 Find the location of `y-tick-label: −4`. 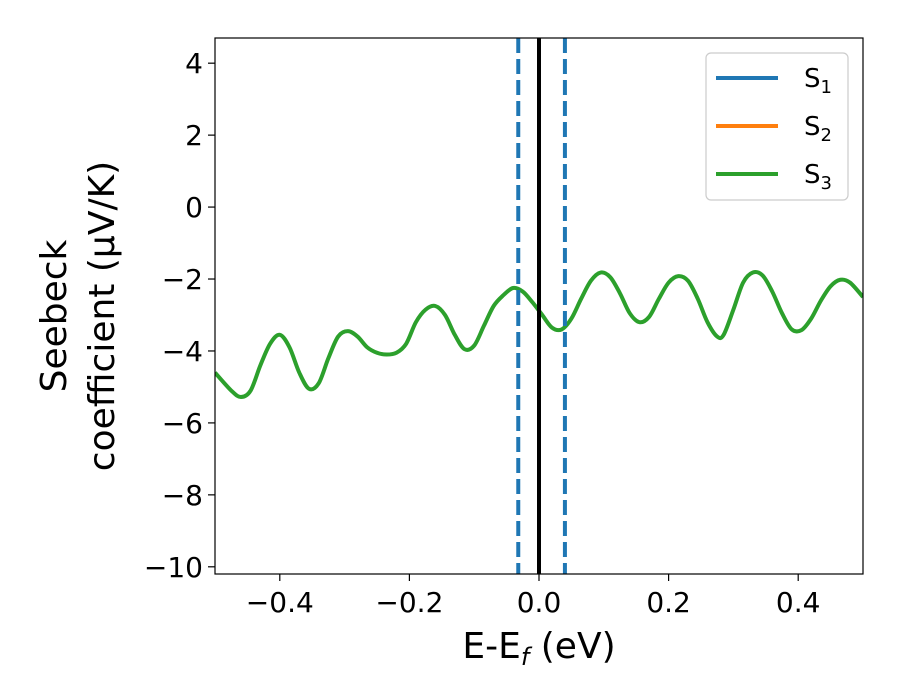

y-tick-label: −4 is located at coordinates (182, 351).